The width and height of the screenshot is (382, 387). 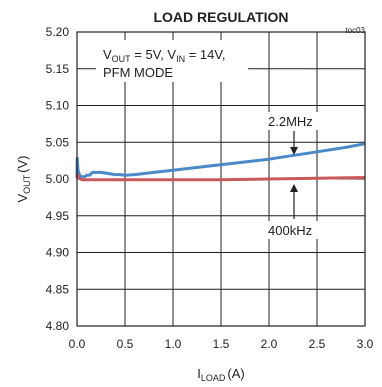 What do you see at coordinates (138, 72) in the screenshot?
I see `conditions-line-2: PFM MODE` at bounding box center [138, 72].